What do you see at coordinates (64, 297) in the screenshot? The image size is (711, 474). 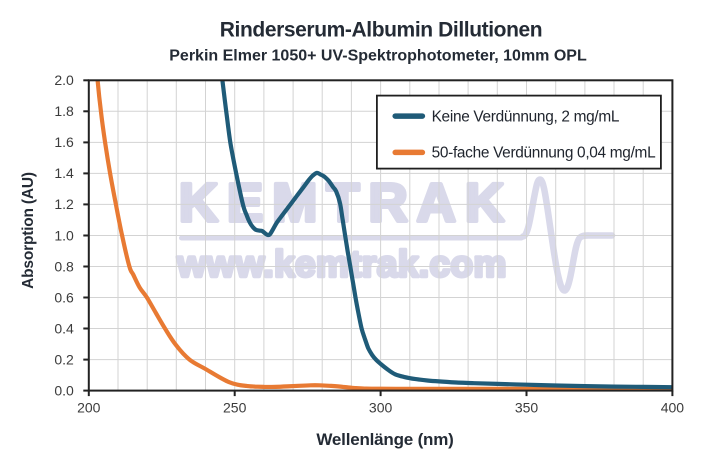 I see `svg-text: 0.6` at bounding box center [64, 297].